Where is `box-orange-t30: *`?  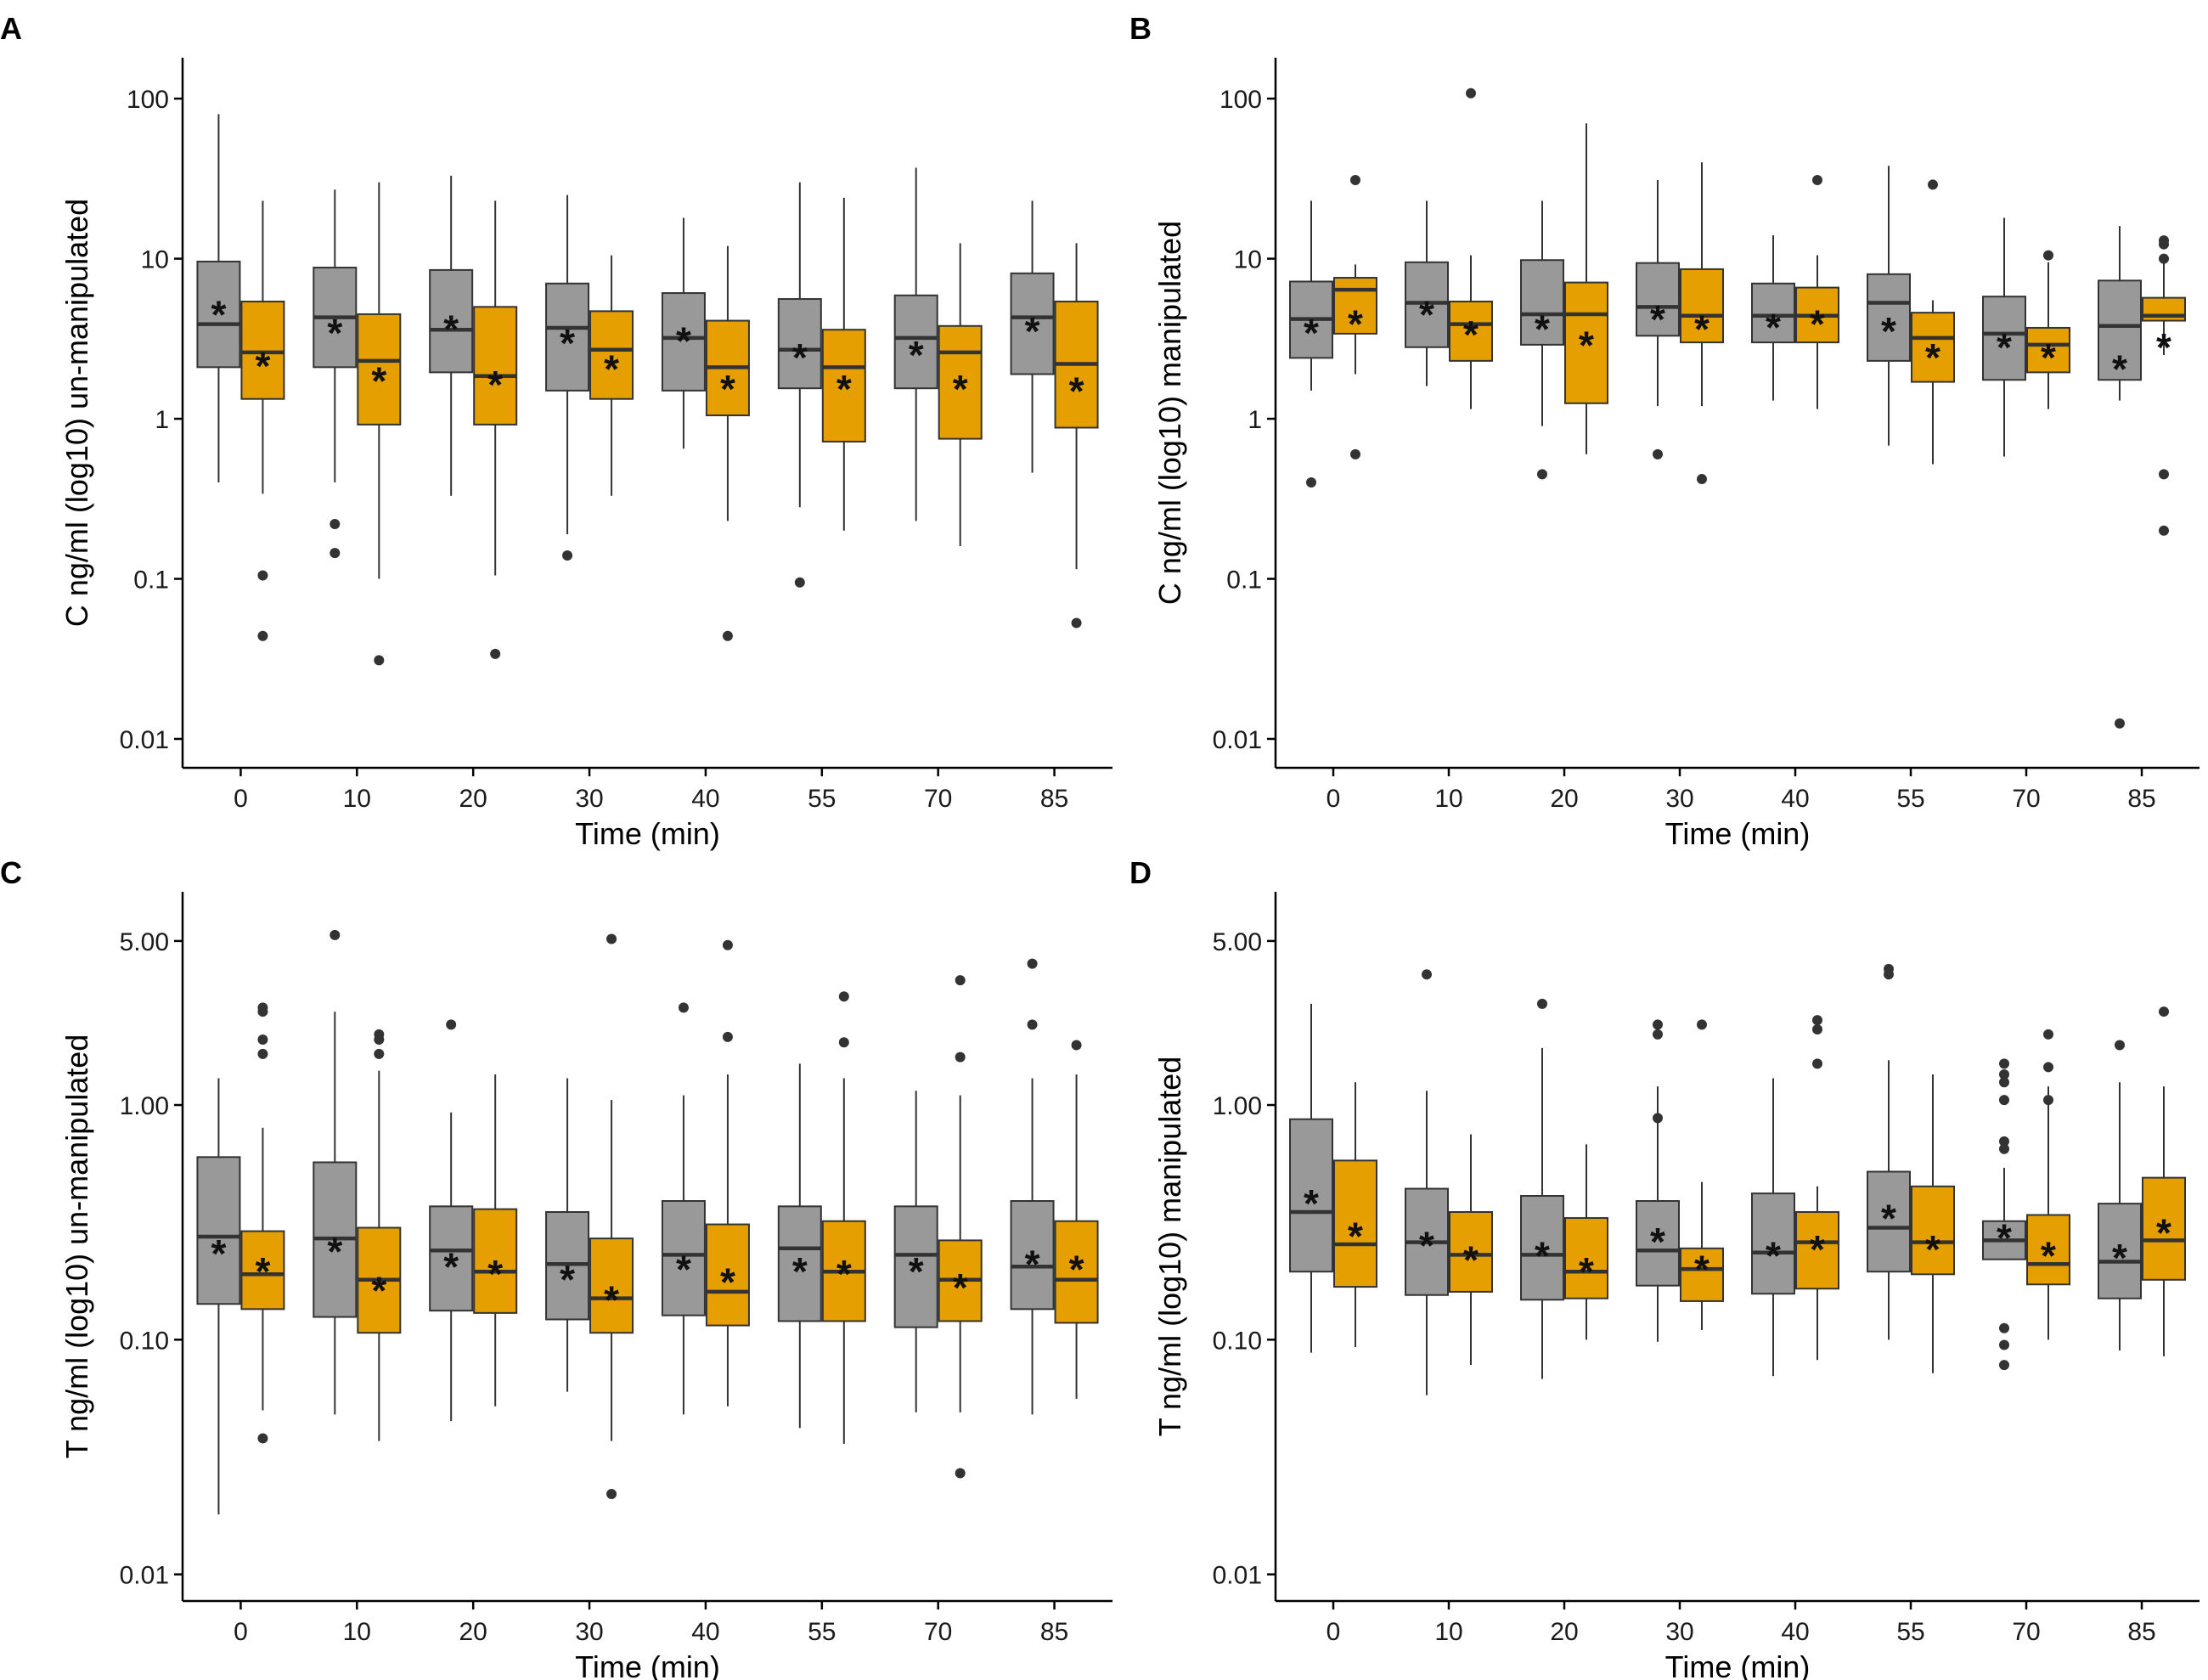
box-orange-t30: * is located at coordinates (611, 1216).